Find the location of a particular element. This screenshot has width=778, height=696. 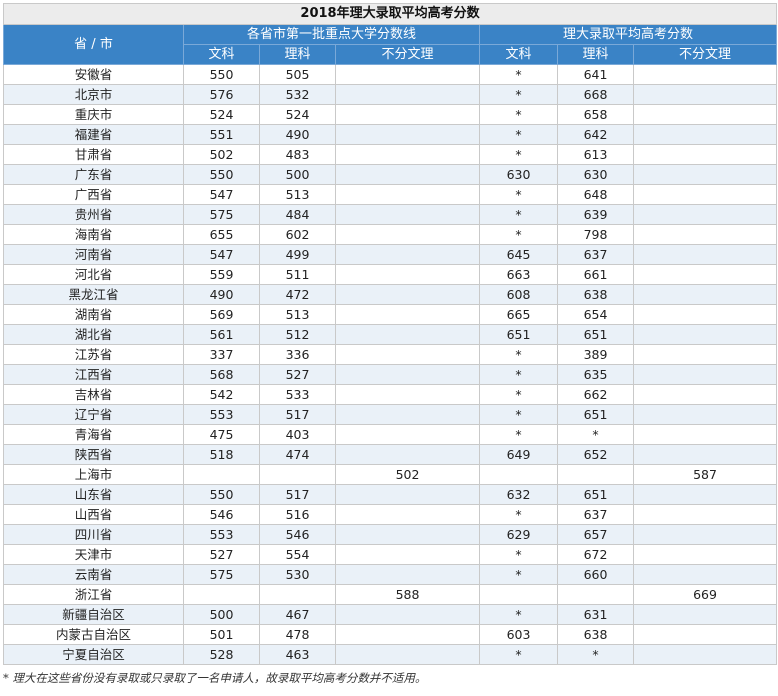

province-cell: 云南省 is located at coordinates (93, 574).